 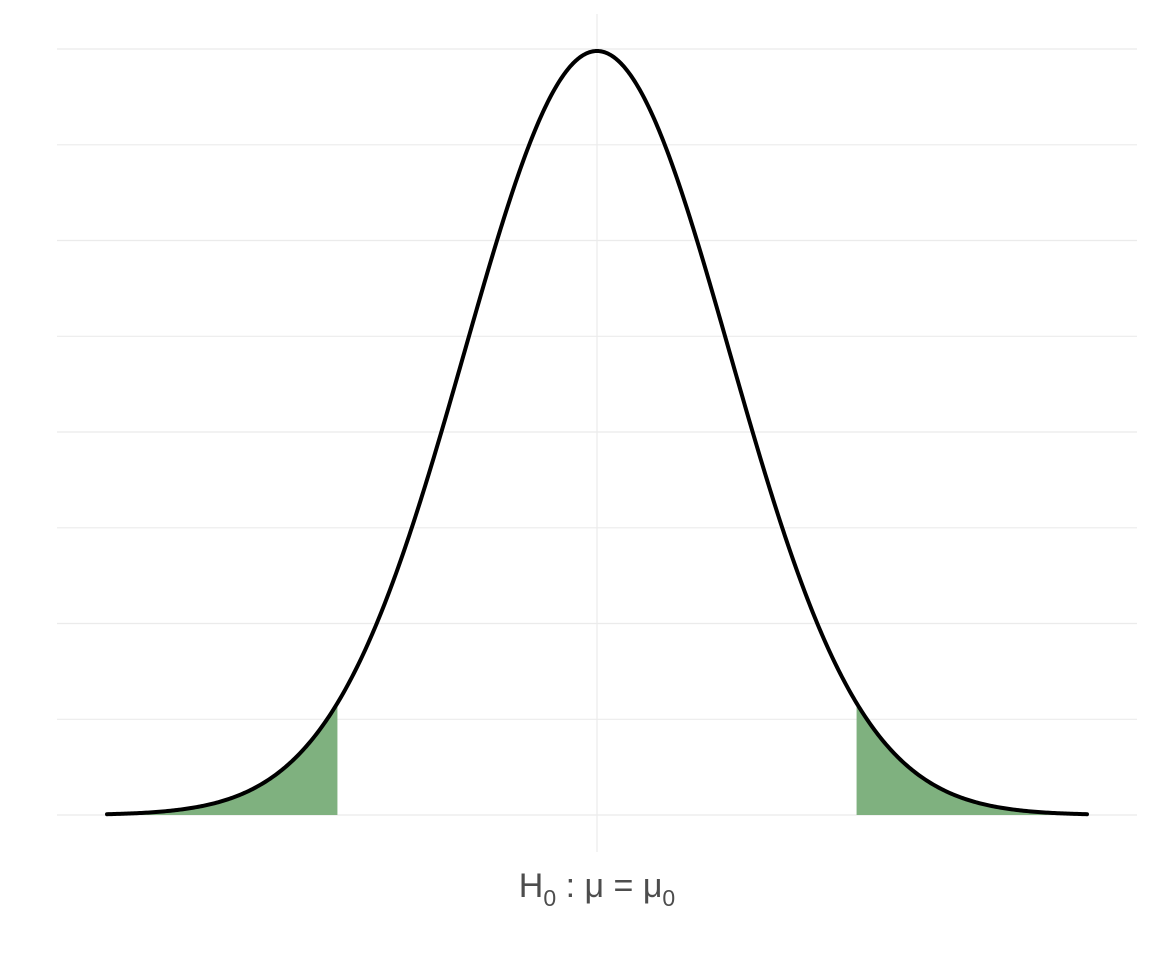 What do you see at coordinates (971, 759) in the screenshot?
I see `right-tail-region` at bounding box center [971, 759].